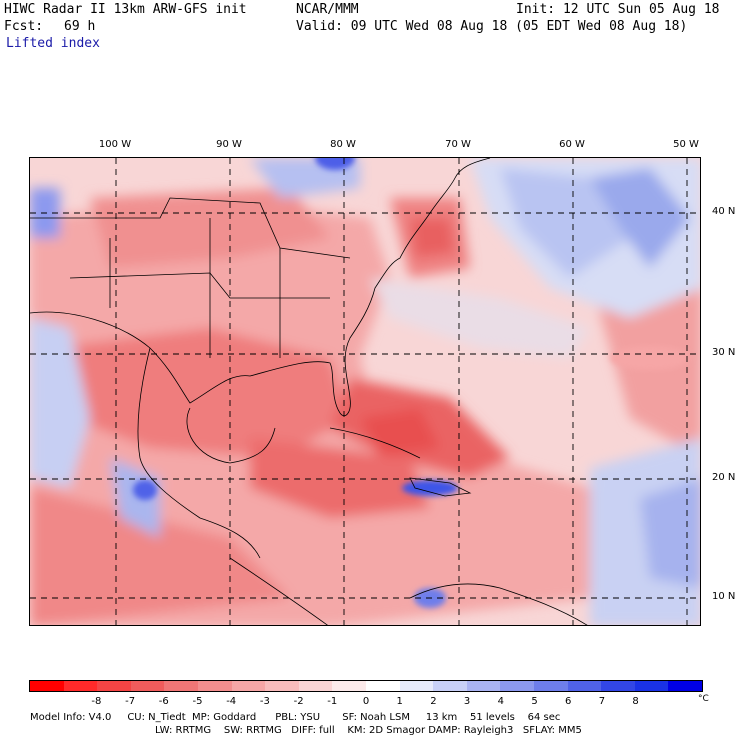 This screenshot has width=740, height=740. Describe the element at coordinates (332, 701) in the screenshot. I see `colorbar-tick-label: -1` at that location.